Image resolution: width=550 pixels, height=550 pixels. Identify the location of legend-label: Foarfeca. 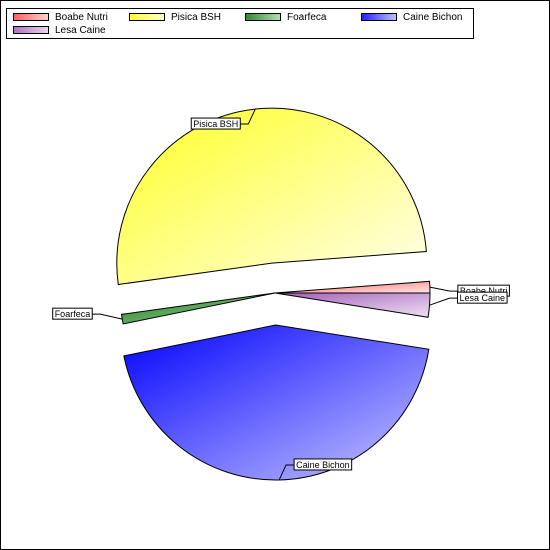
(307, 17).